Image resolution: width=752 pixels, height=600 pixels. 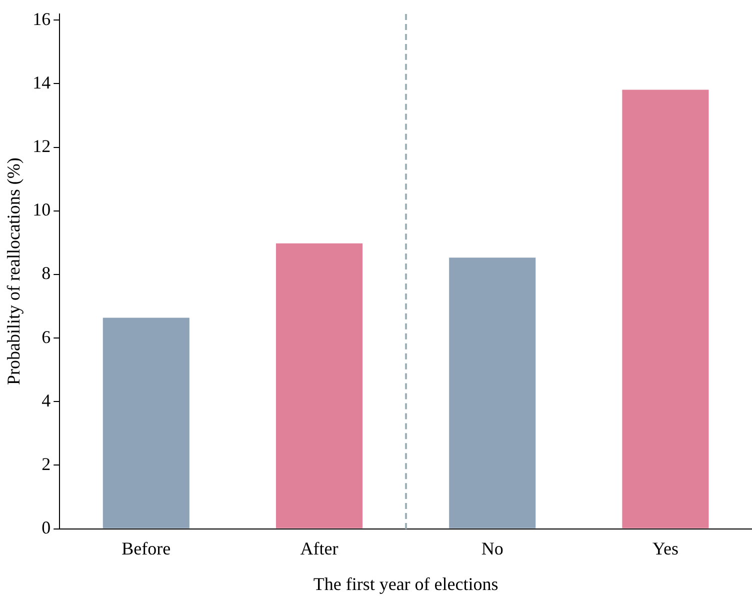 What do you see at coordinates (319, 548) in the screenshot?
I see `x-tick-label: After` at bounding box center [319, 548].